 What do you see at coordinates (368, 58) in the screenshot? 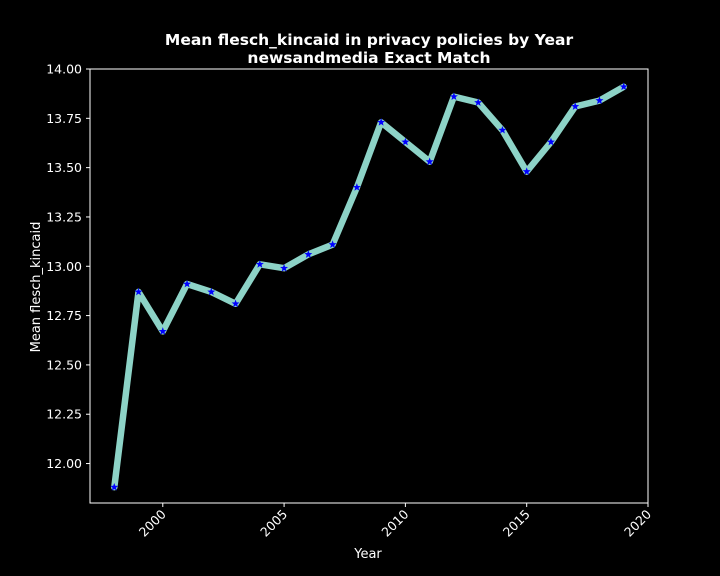
I see `chart-subtitle: newsandmedia Exact Match` at bounding box center [368, 58].